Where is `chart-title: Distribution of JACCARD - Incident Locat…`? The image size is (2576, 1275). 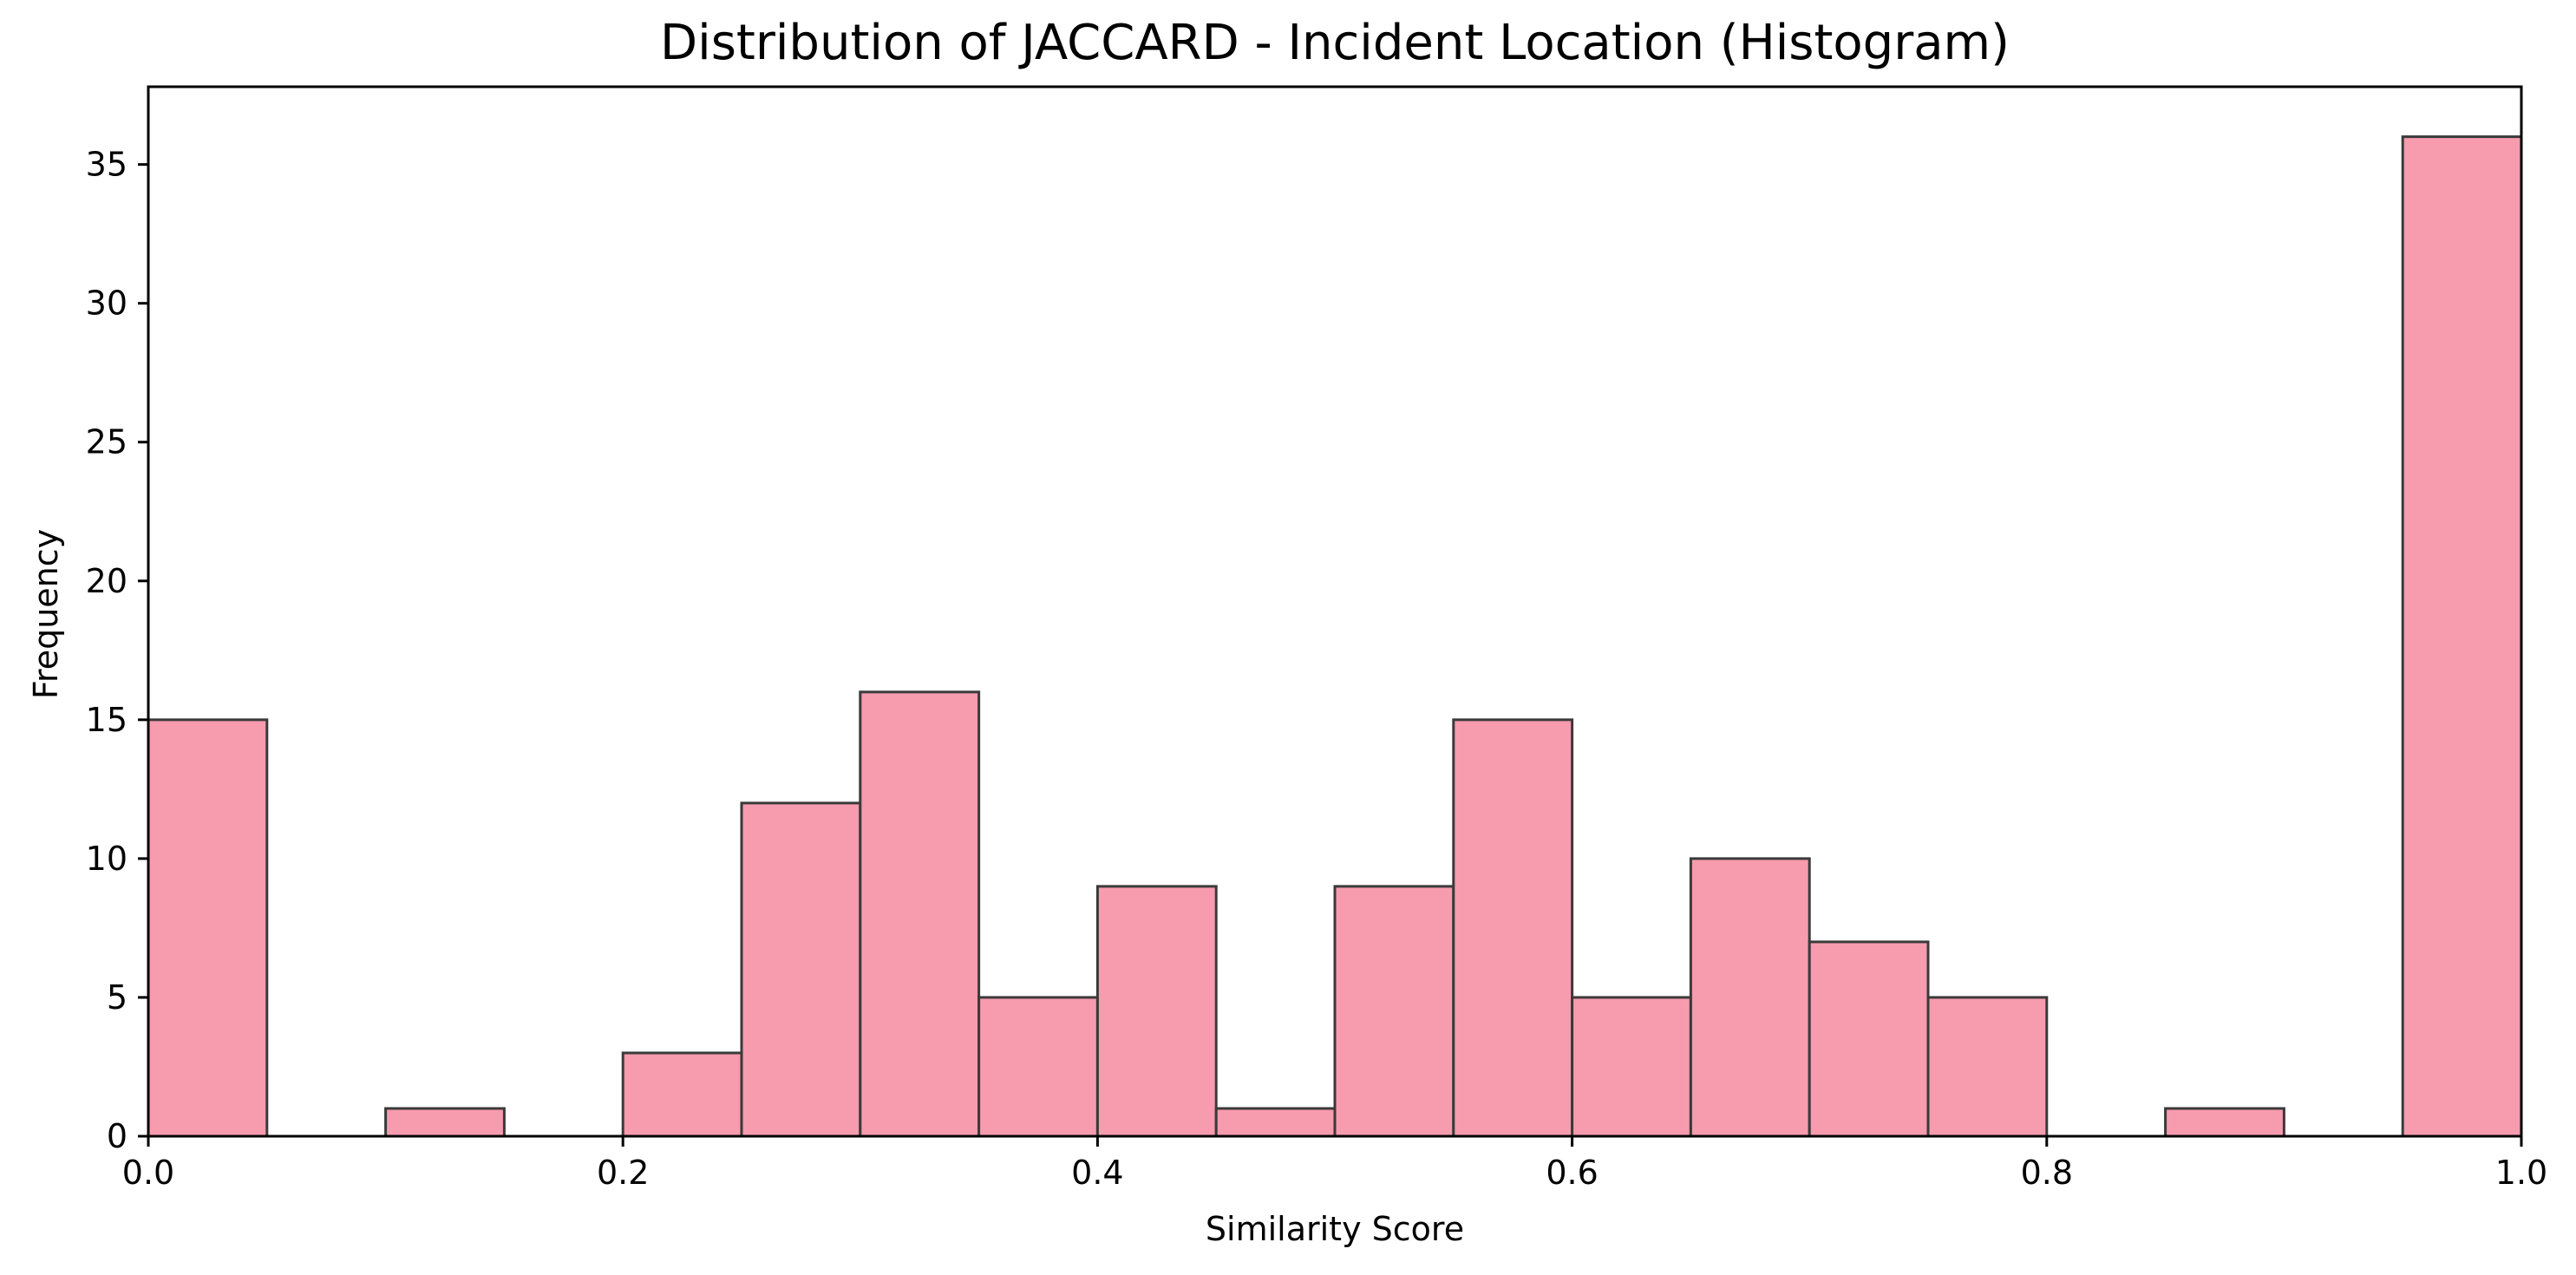 chart-title: Distribution of JACCARD - Incident Locat… is located at coordinates (1335, 43).